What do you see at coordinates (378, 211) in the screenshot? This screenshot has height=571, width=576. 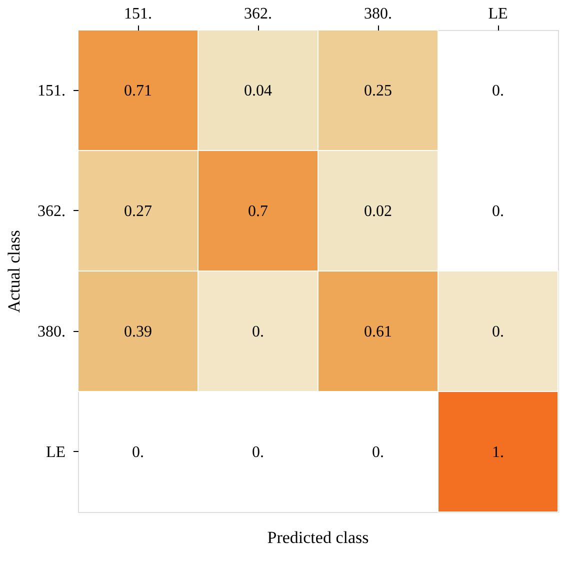 I see `data-label: 0.02` at bounding box center [378, 211].